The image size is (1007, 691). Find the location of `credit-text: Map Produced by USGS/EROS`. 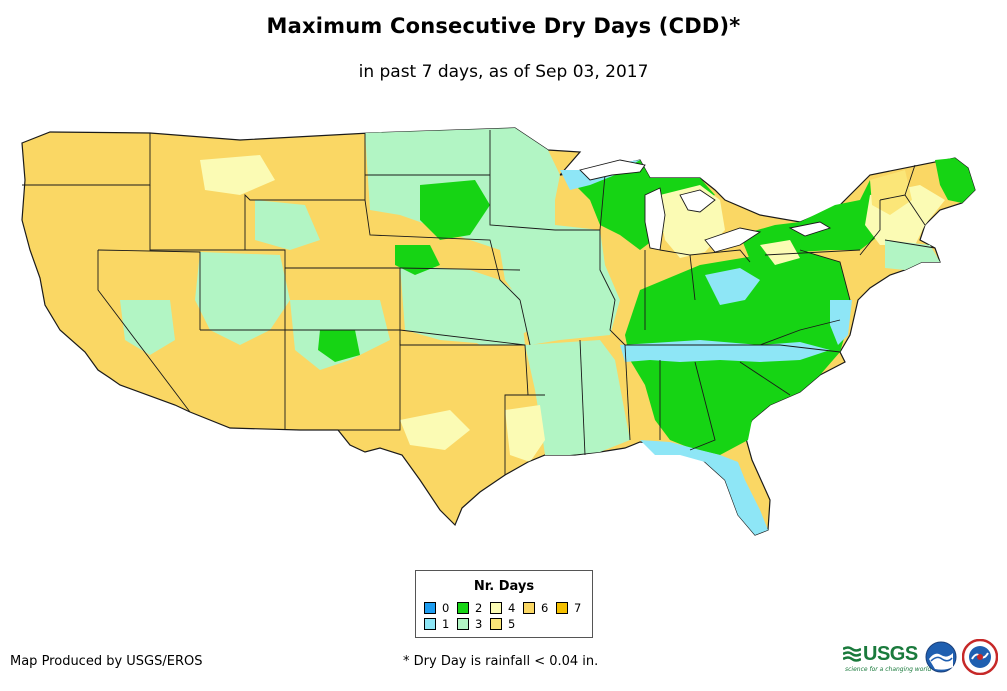

credit-text: Map Produced by USGS/EROS is located at coordinates (106, 661).